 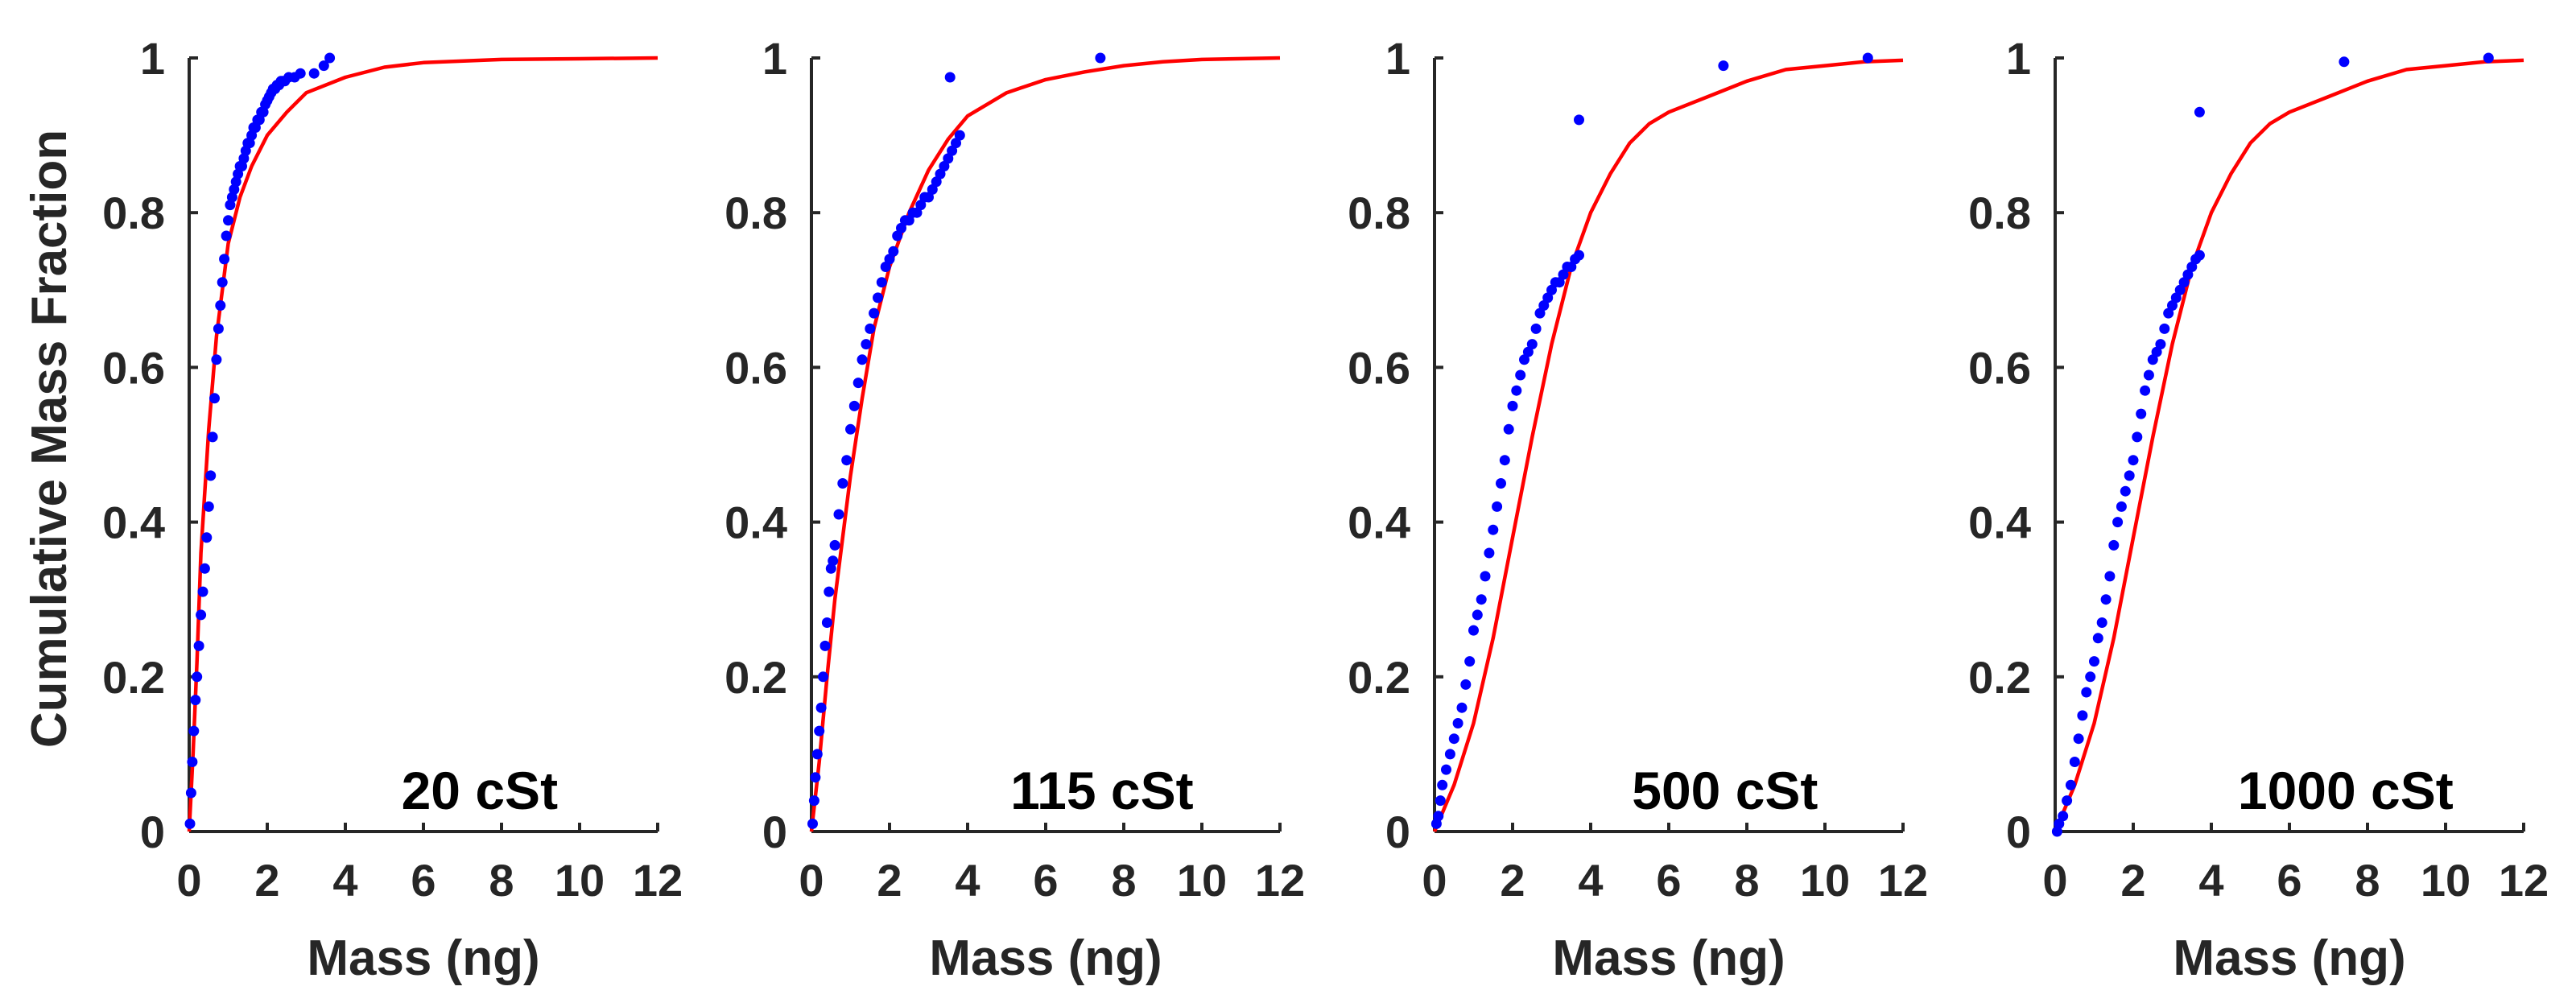 I want to click on y-tick-label: 0, so click(x=774, y=832).